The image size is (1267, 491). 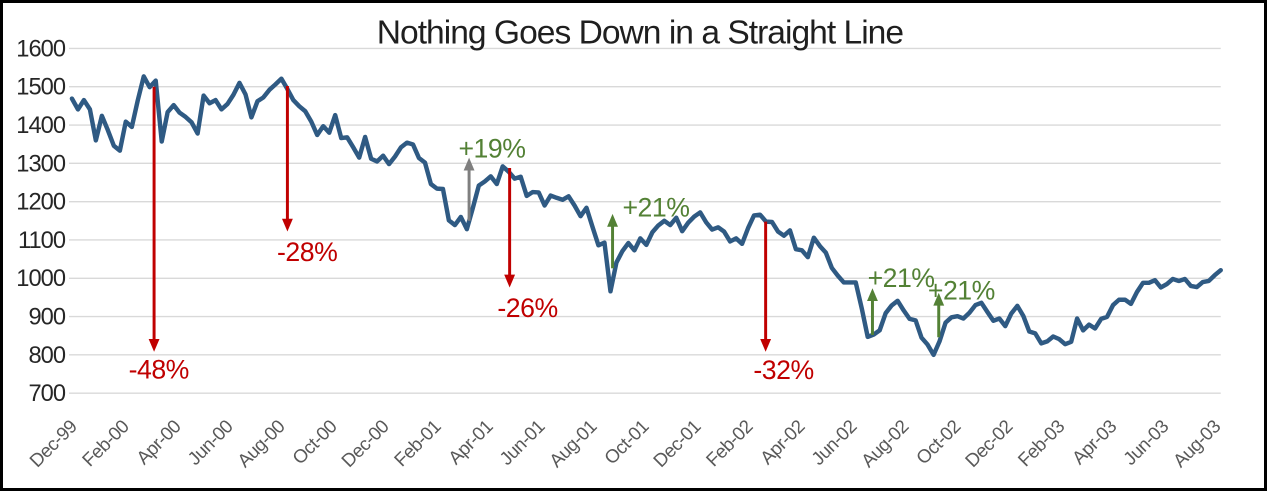 I want to click on annotation--32%: -32%, so click(x=783, y=303).